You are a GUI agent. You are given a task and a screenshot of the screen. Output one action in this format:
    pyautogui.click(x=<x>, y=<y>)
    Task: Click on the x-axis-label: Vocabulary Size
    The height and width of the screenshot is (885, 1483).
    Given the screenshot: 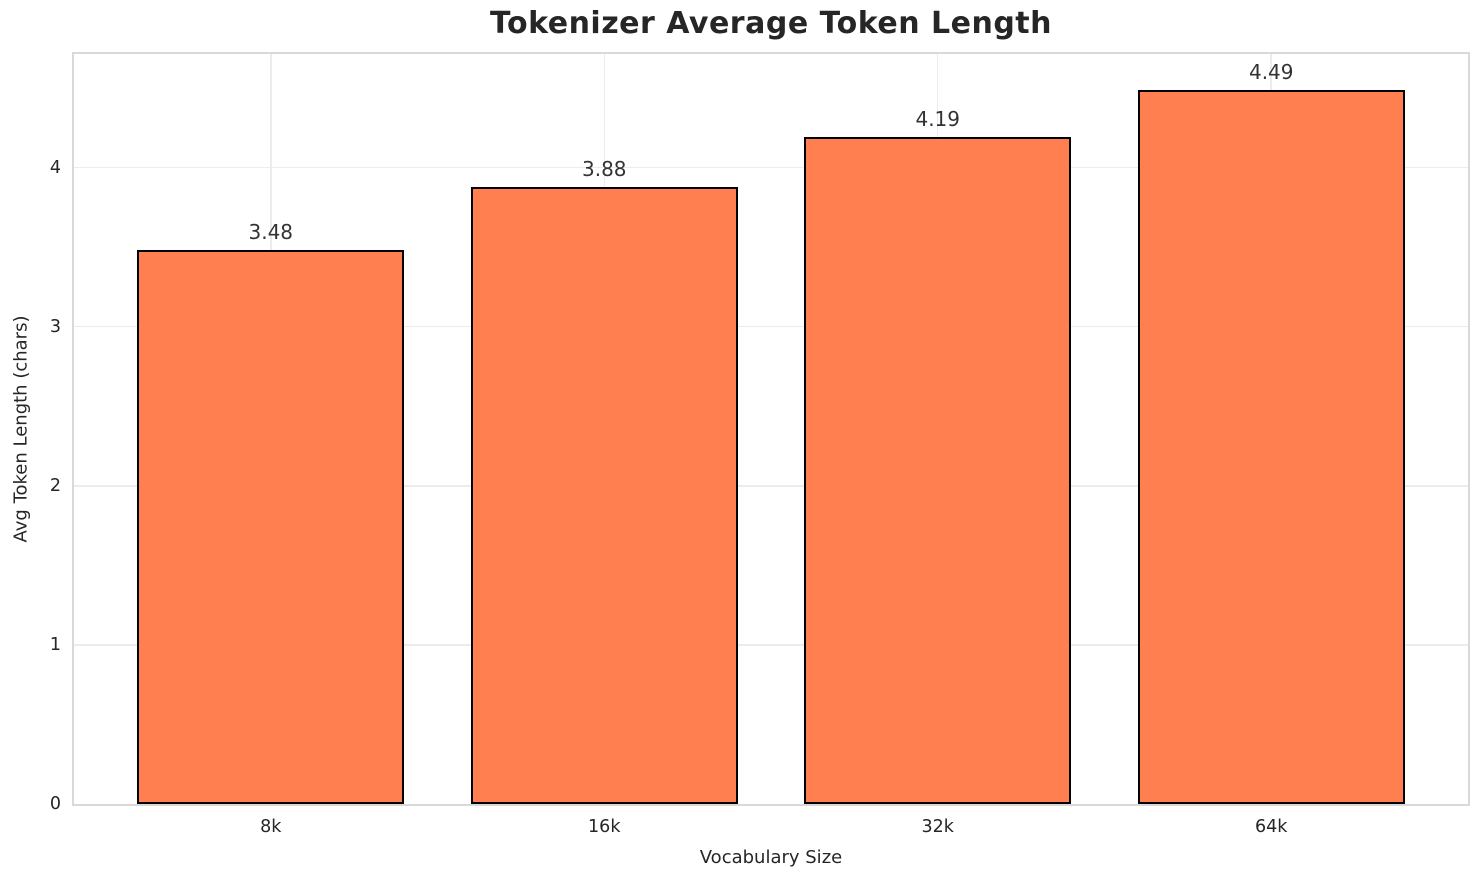 What is the action you would take?
    pyautogui.click(x=771, y=857)
    